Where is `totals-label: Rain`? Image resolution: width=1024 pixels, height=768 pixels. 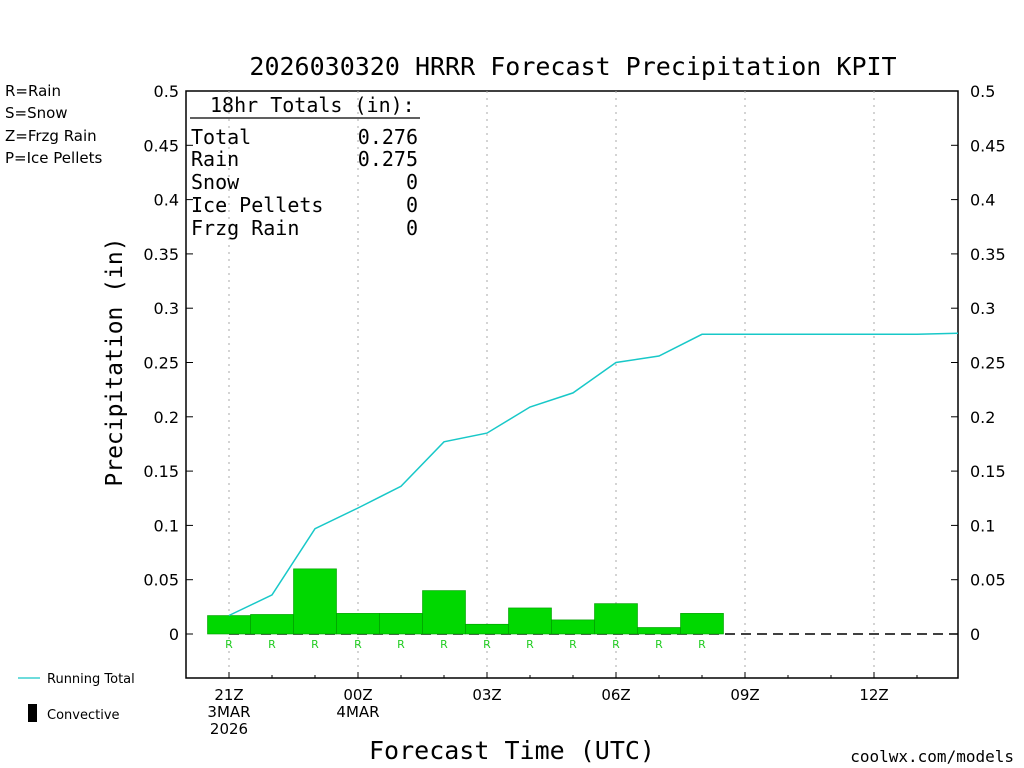 totals-label: Rain is located at coordinates (215, 159).